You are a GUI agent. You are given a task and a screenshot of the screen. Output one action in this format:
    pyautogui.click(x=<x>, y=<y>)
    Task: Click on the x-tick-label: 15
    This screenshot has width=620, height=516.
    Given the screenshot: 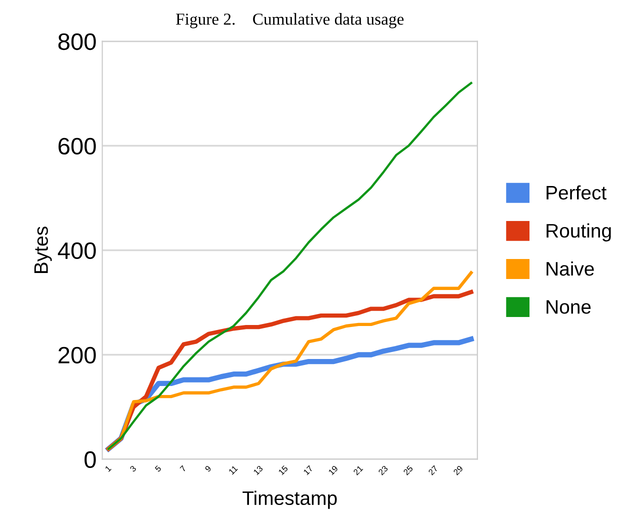 What is the action you would take?
    pyautogui.click(x=283, y=470)
    